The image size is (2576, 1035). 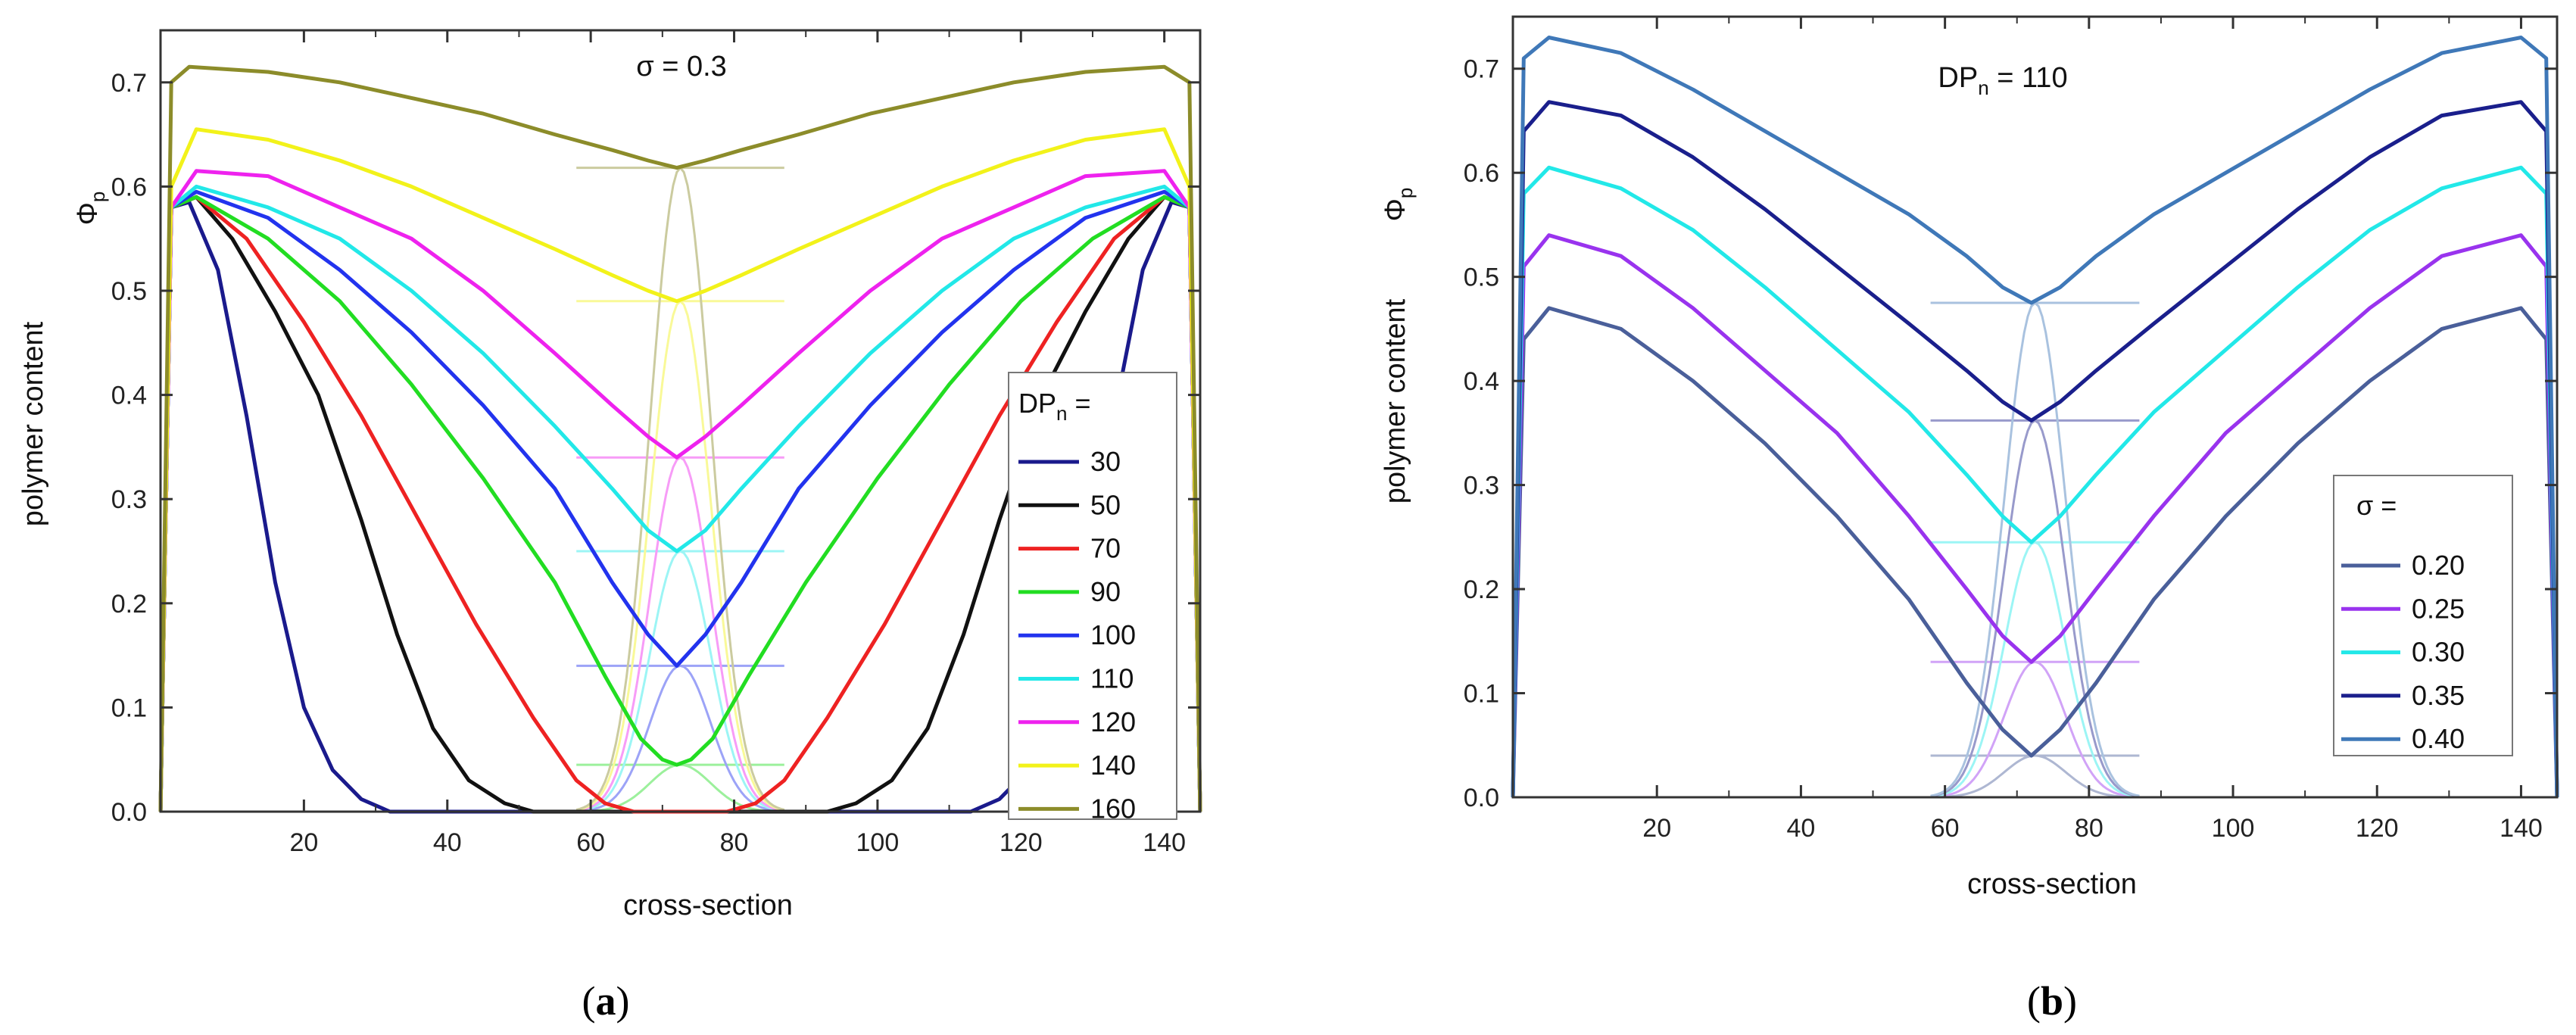 I want to click on legend-label-50: 50, so click(x=1105, y=505).